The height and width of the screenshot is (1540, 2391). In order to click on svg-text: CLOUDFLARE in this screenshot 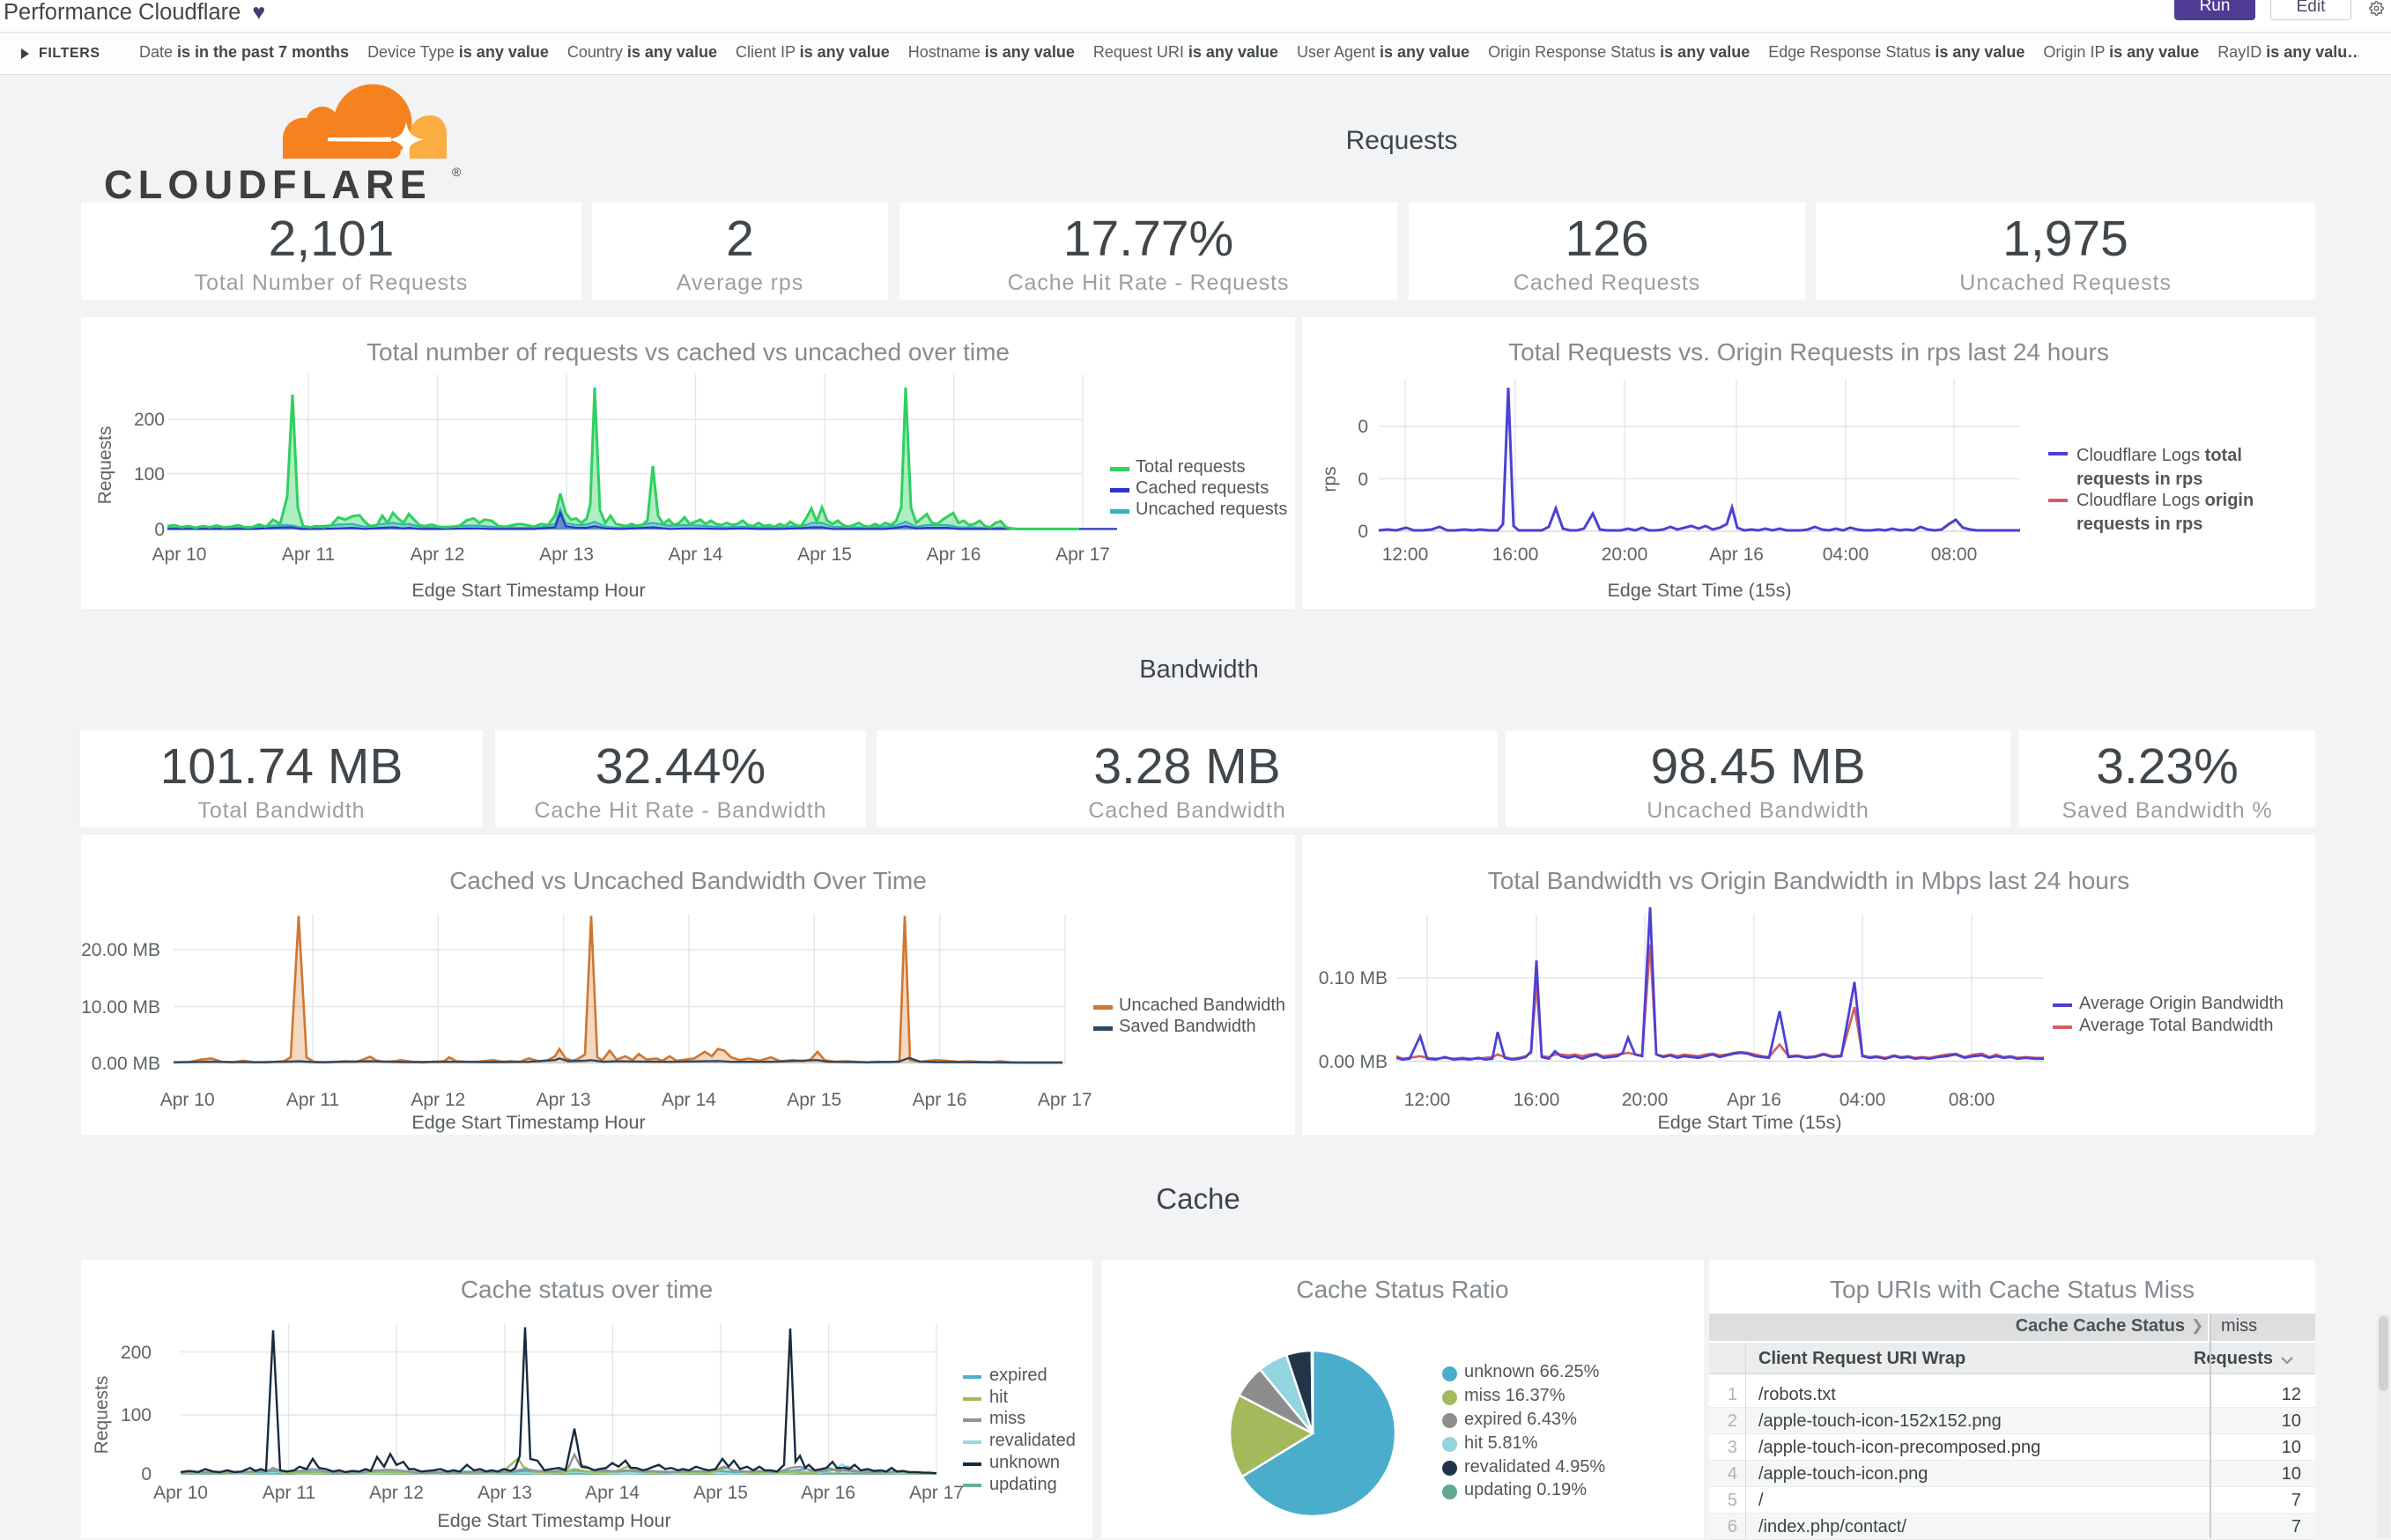, I will do `click(268, 183)`.